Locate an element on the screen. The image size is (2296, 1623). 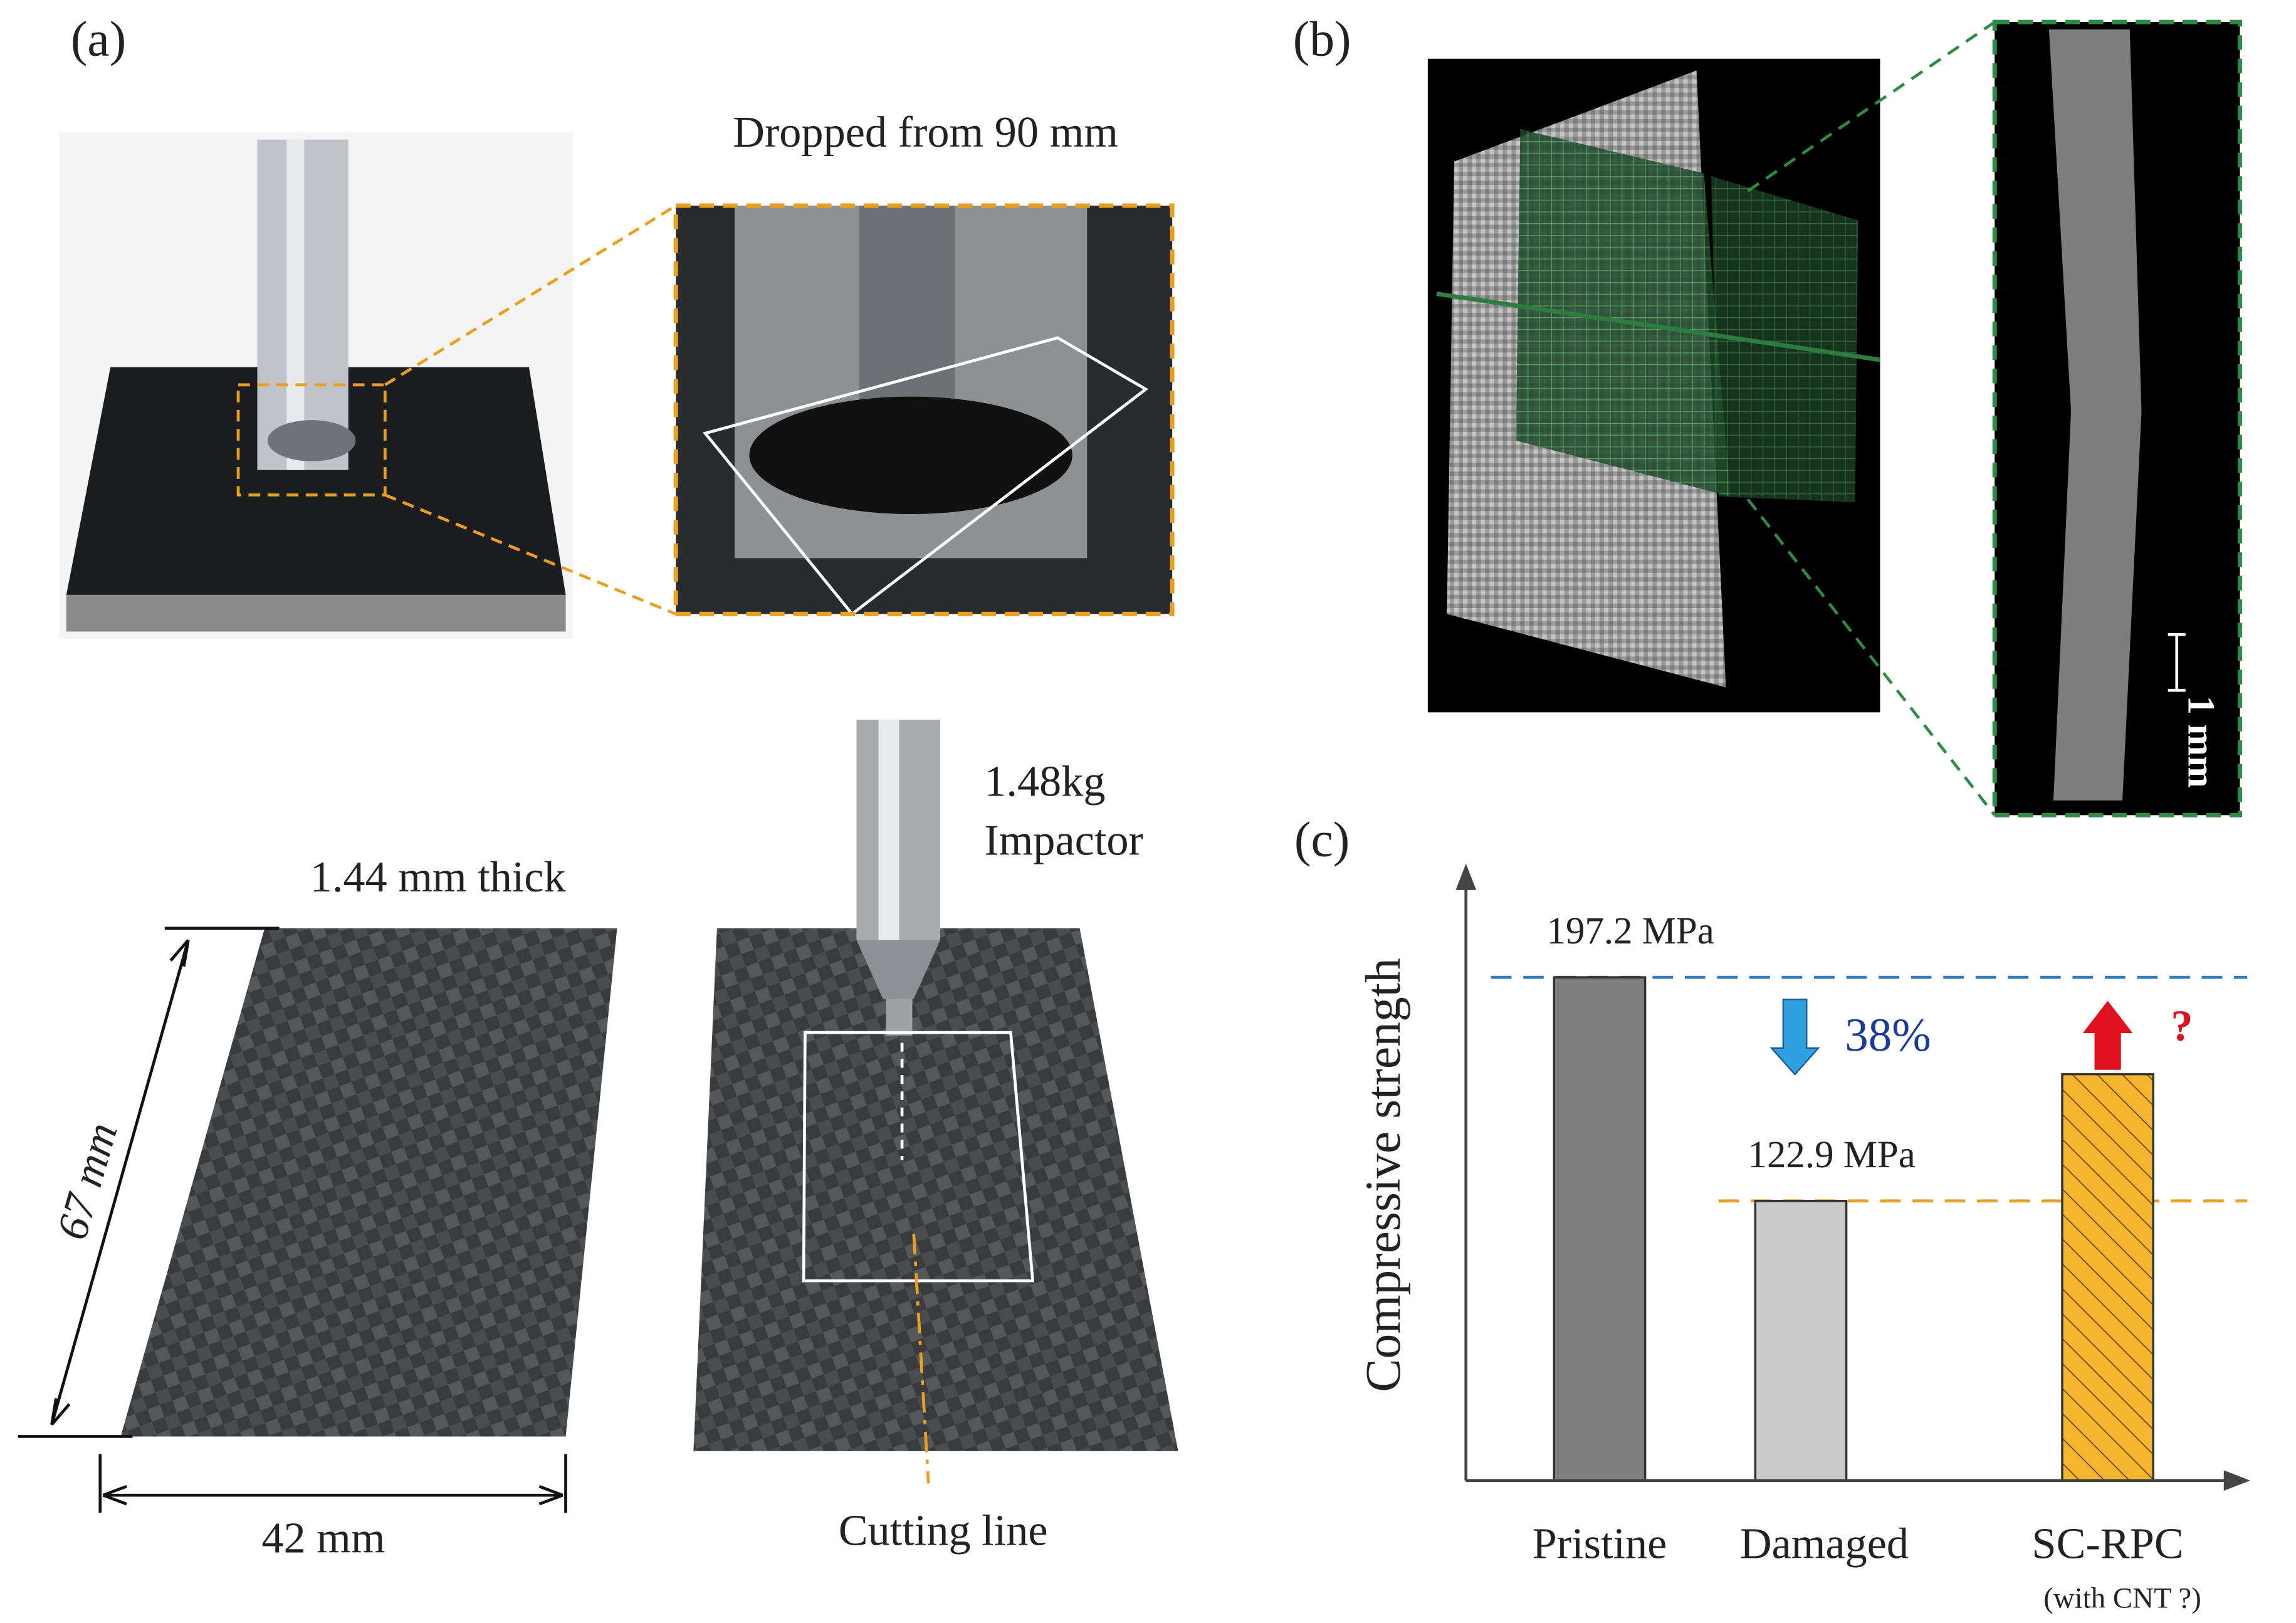
inset-photo is located at coordinates (924, 411).